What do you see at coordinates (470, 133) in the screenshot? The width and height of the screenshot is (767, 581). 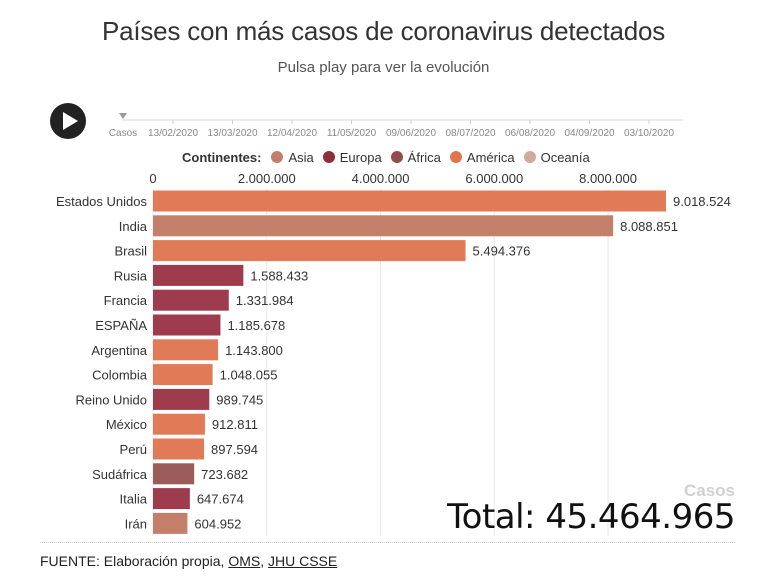 I see `timeline-date-label: 08/07/2020` at bounding box center [470, 133].